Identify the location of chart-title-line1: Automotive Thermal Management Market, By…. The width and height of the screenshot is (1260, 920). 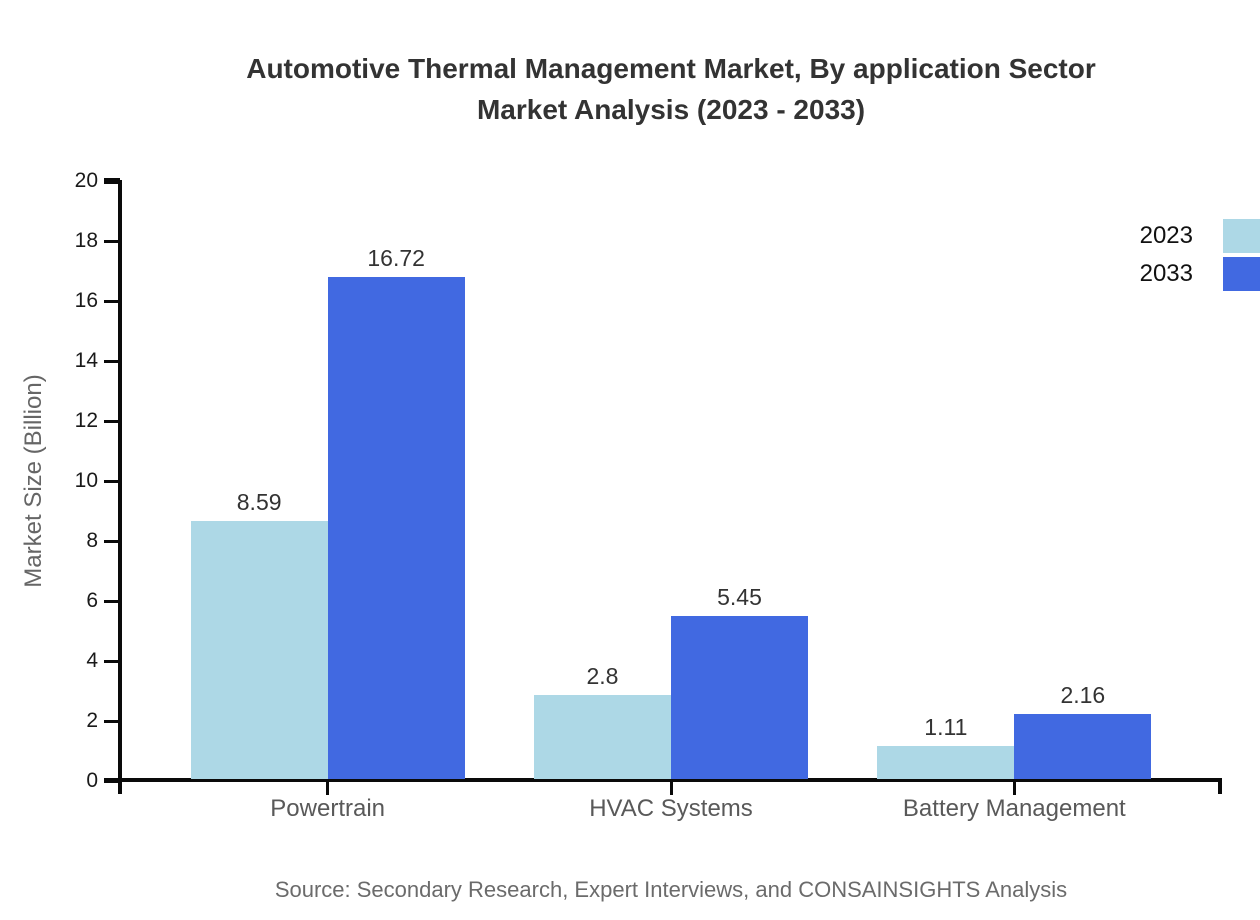
(671, 68).